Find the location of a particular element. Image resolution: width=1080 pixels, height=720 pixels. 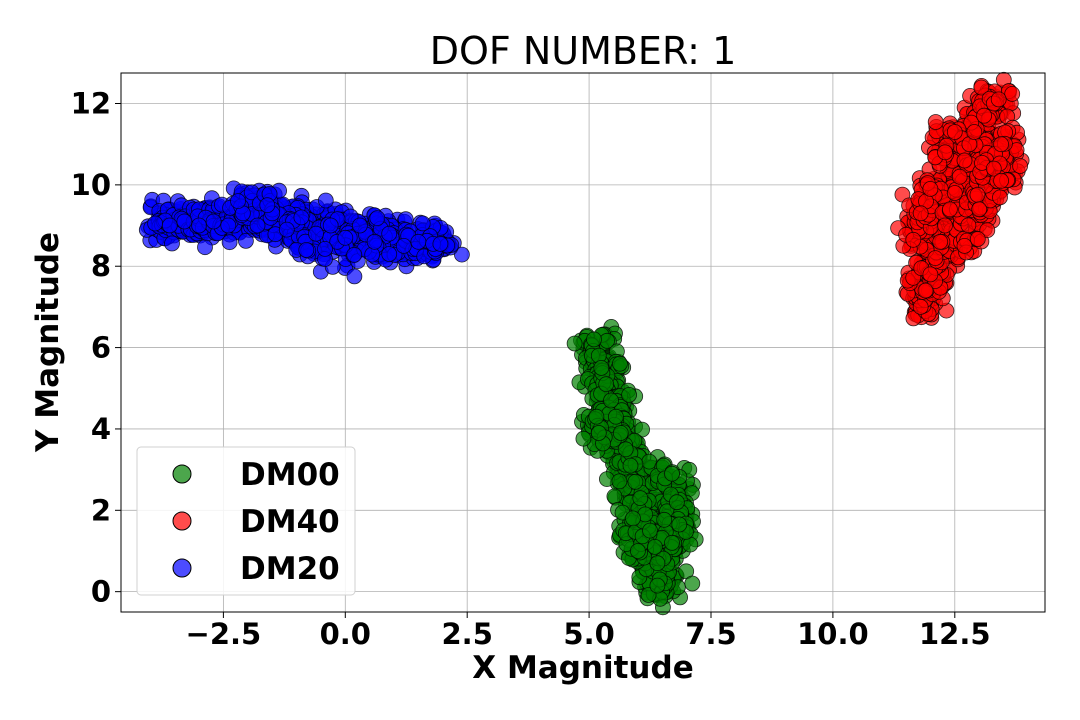

y-tick-label: 12 is located at coordinates (91, 104).